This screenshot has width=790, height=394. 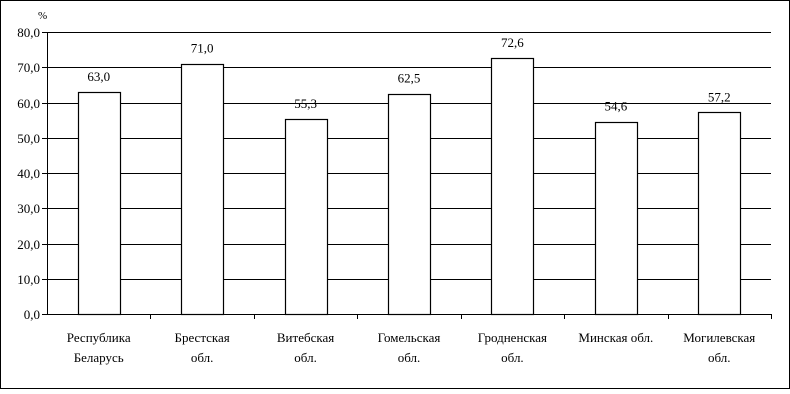 I want to click on x-category-label: Минская обл., so click(x=615, y=337).